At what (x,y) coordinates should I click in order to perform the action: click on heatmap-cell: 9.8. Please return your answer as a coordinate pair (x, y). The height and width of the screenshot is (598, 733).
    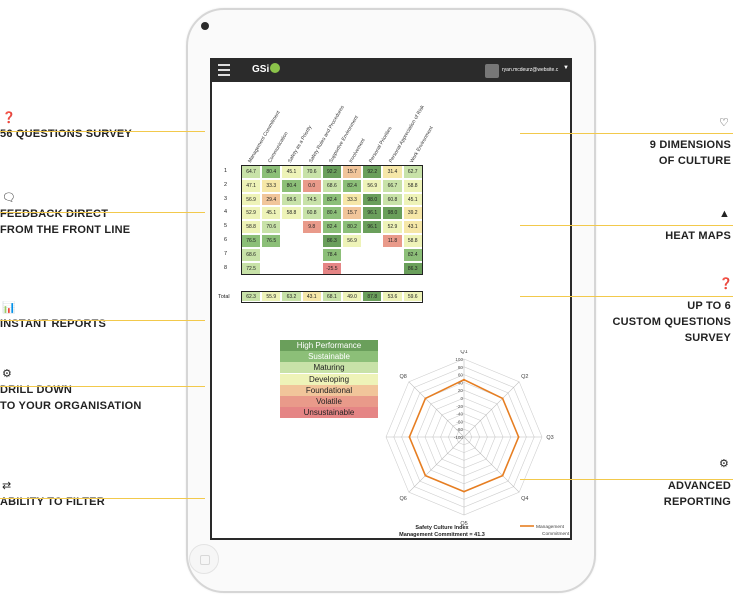
    Looking at the image, I should click on (311, 227).